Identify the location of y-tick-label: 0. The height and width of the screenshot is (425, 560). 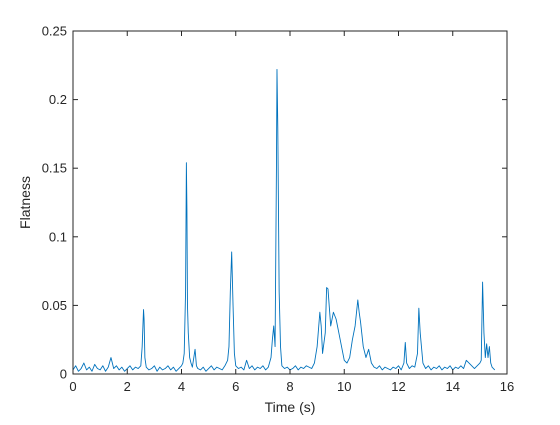
(63, 374).